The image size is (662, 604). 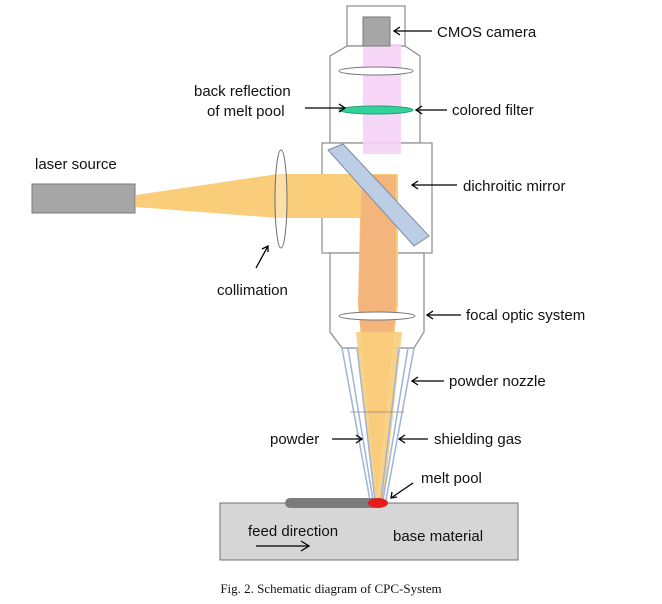 What do you see at coordinates (378, 503) in the screenshot?
I see `melt-pool-spot` at bounding box center [378, 503].